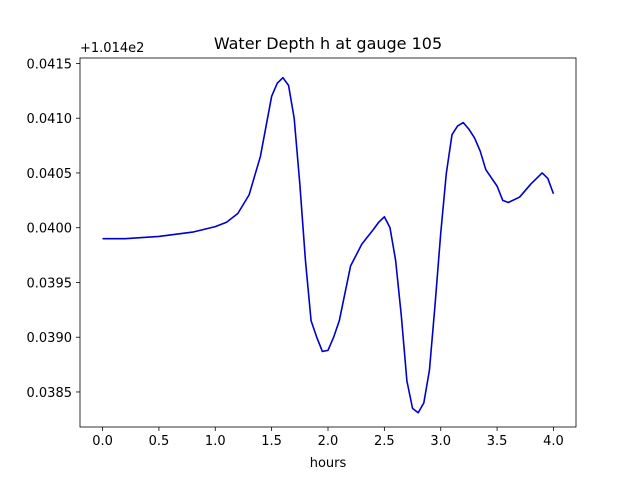 This screenshot has height=480, width=640. I want to click on y-axis-offset-text: +1.014e2, so click(112, 48).